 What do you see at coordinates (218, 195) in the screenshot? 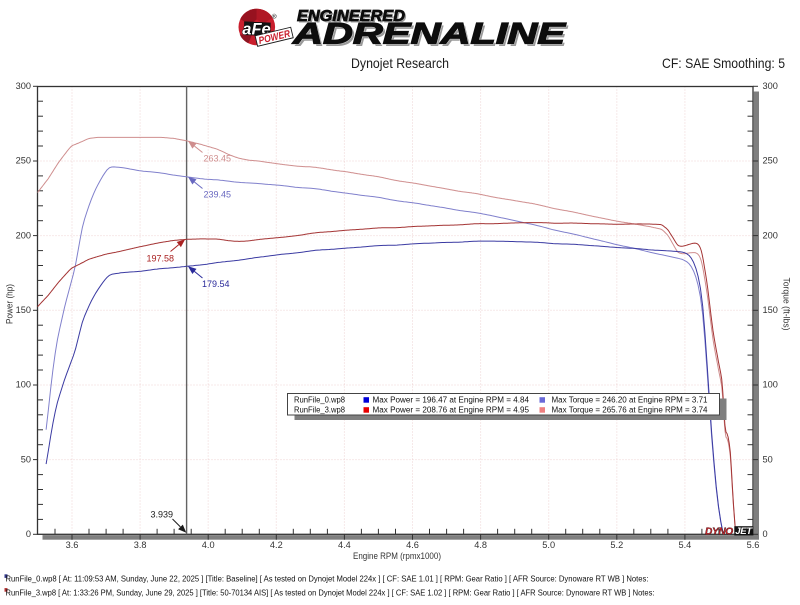
I see `svg-text: 239.45` at bounding box center [218, 195].